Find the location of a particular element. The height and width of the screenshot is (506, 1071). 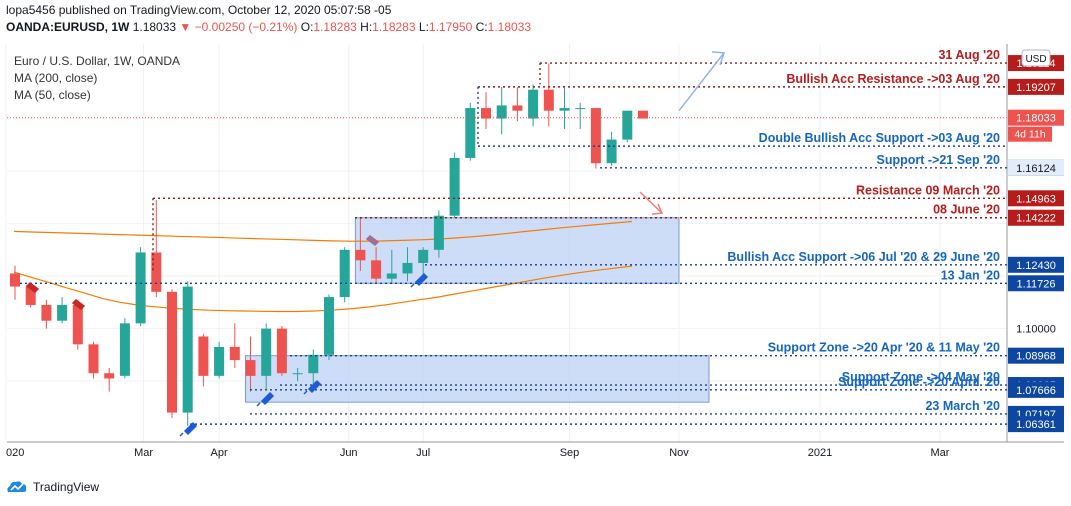

price-tick-text: 1.10000 is located at coordinates (1036, 330).